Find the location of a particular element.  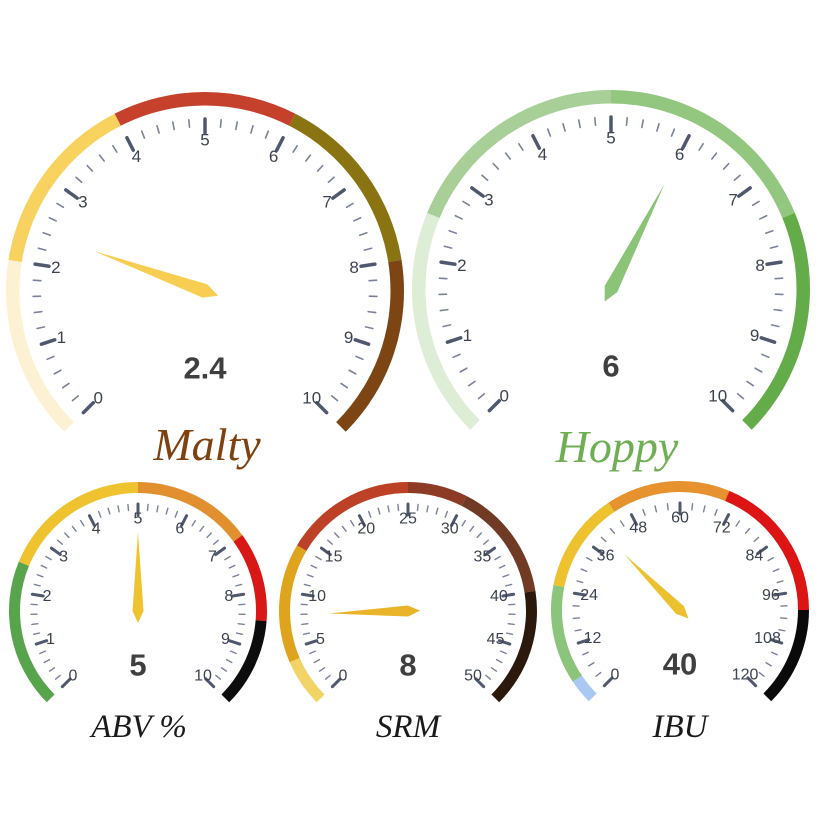

tick-label: 120 is located at coordinates (745, 675).